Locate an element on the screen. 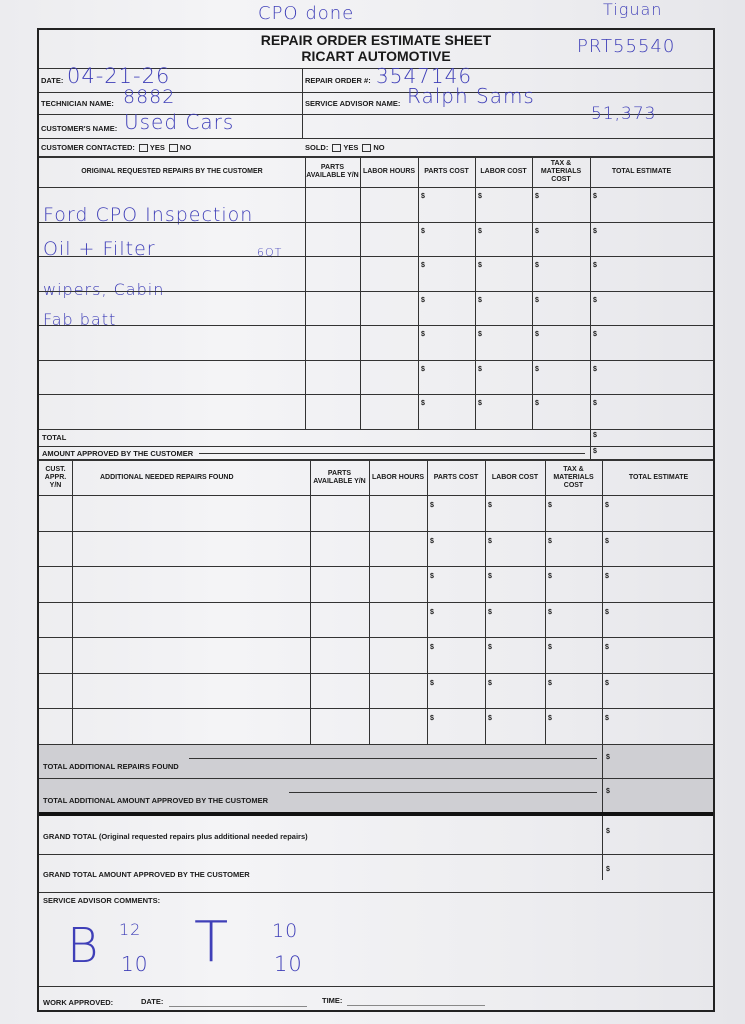 The height and width of the screenshot is (1024, 745). customer-field: Used Cars is located at coordinates (179, 122).